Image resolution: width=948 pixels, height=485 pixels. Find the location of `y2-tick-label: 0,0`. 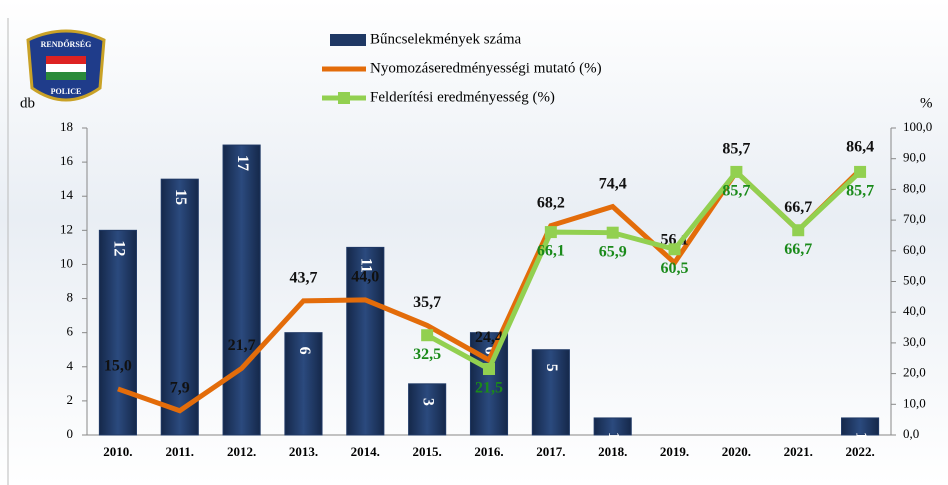

y2-tick-label: 0,0 is located at coordinates (911, 433).